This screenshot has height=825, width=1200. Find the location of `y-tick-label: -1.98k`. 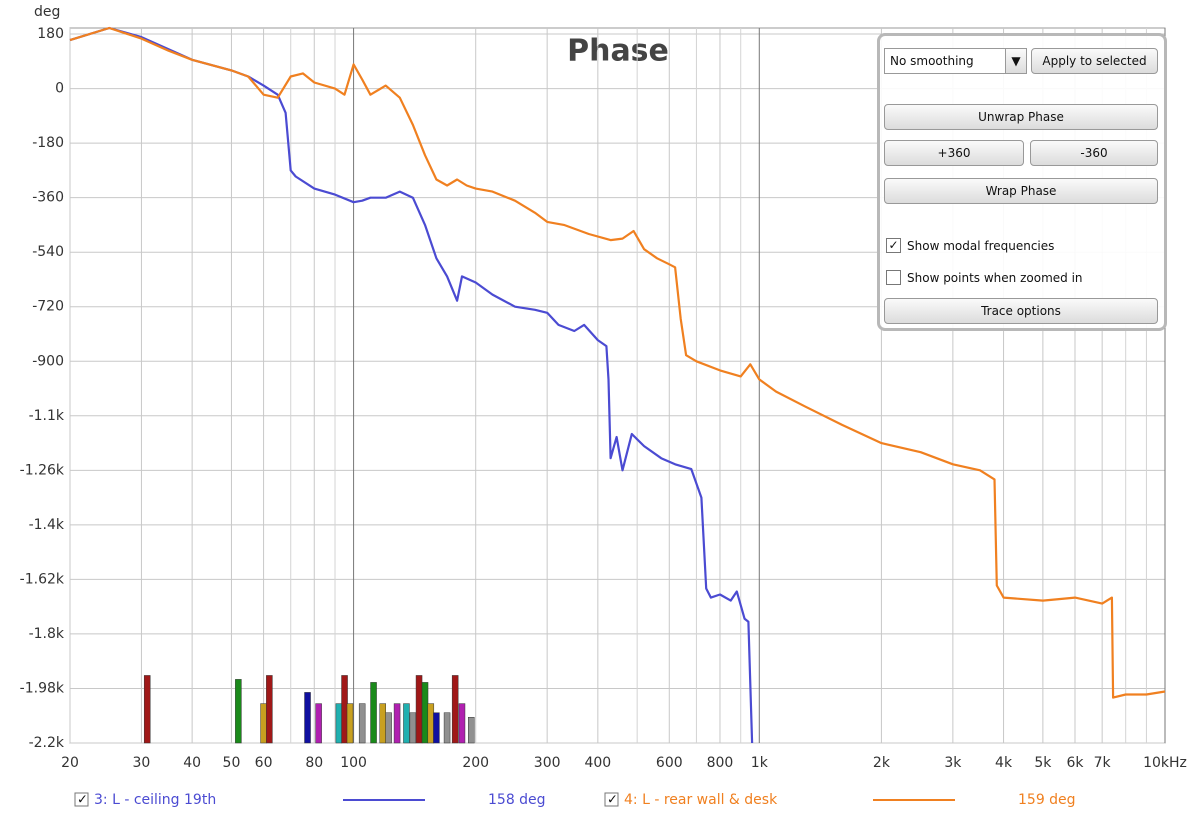

y-tick-label: -1.98k is located at coordinates (42, 688).